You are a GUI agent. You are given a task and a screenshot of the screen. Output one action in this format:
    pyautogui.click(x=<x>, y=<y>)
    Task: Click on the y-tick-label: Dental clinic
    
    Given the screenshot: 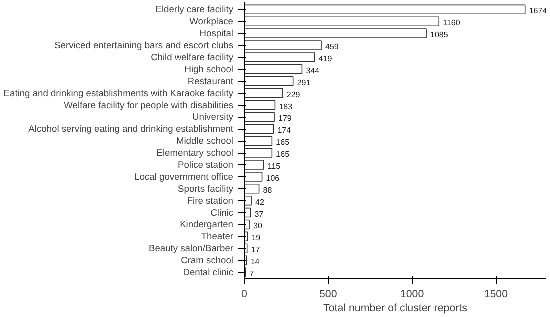 What is the action you would take?
    pyautogui.click(x=208, y=273)
    